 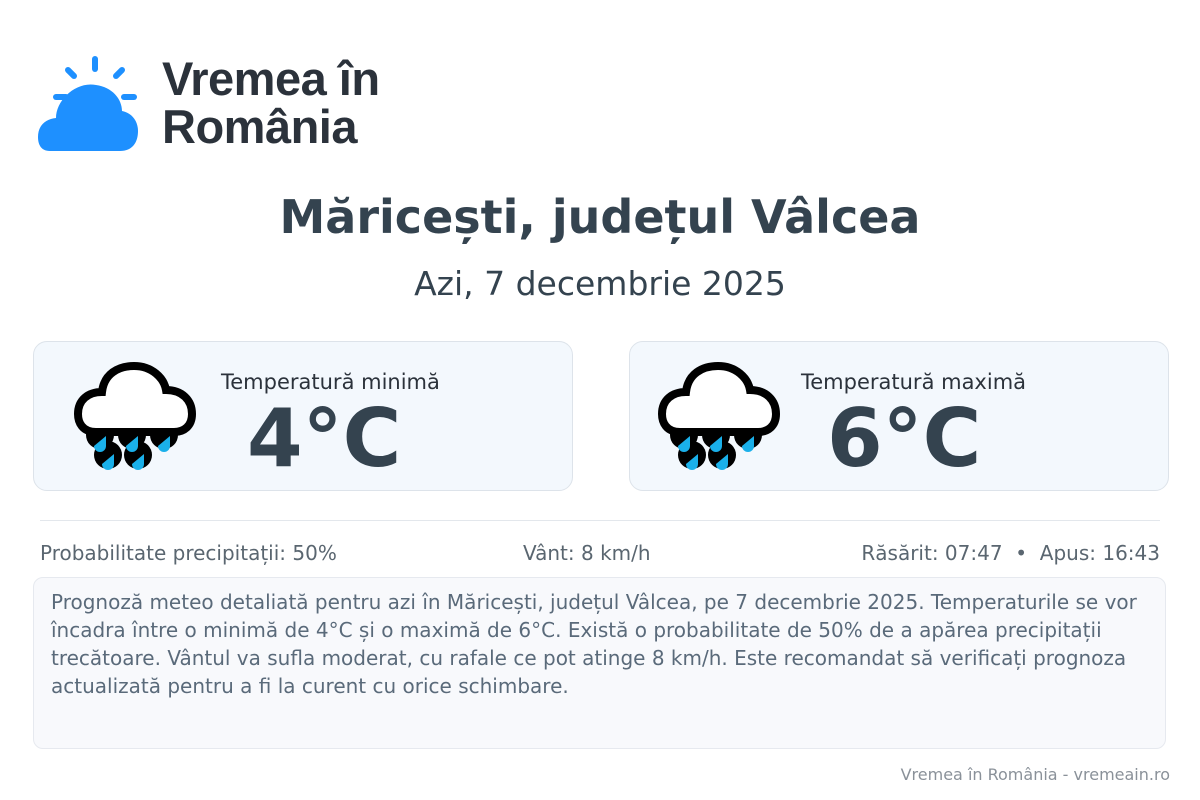 I want to click on logo-line2: România, so click(x=259, y=126).